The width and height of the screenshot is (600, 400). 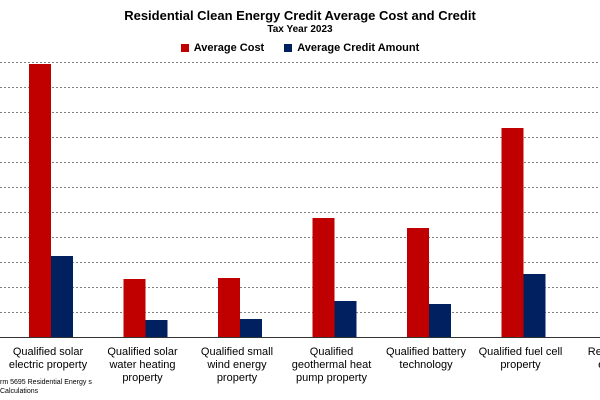 What do you see at coordinates (142, 365) in the screenshot?
I see `x-tick-label: Qualified solar water heating property` at bounding box center [142, 365].